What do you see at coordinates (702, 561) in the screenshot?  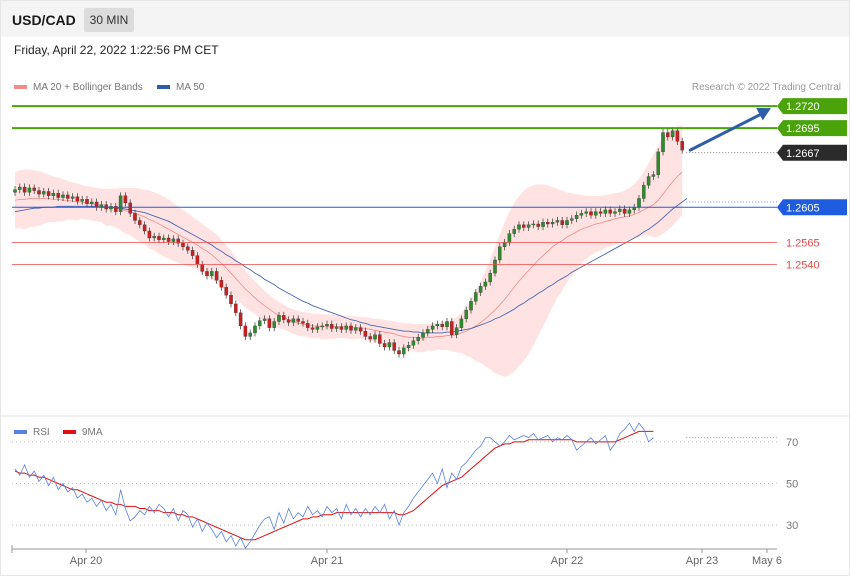 I see `time-tick-label: Apr 23` at bounding box center [702, 561].